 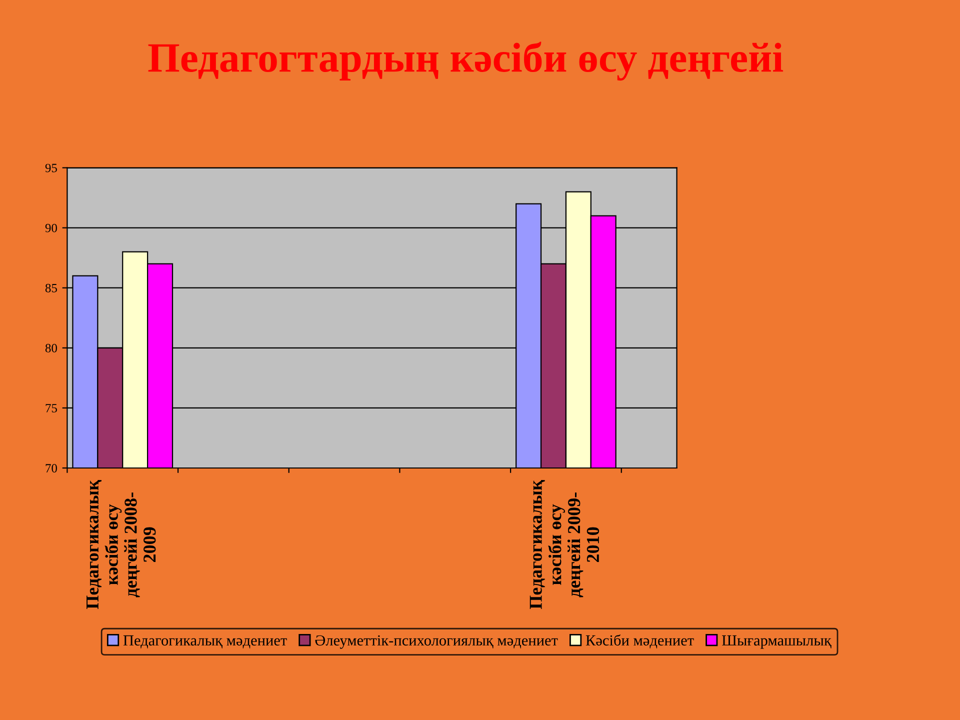 What do you see at coordinates (51, 408) in the screenshot?
I see `y-tick-label: 75` at bounding box center [51, 408].